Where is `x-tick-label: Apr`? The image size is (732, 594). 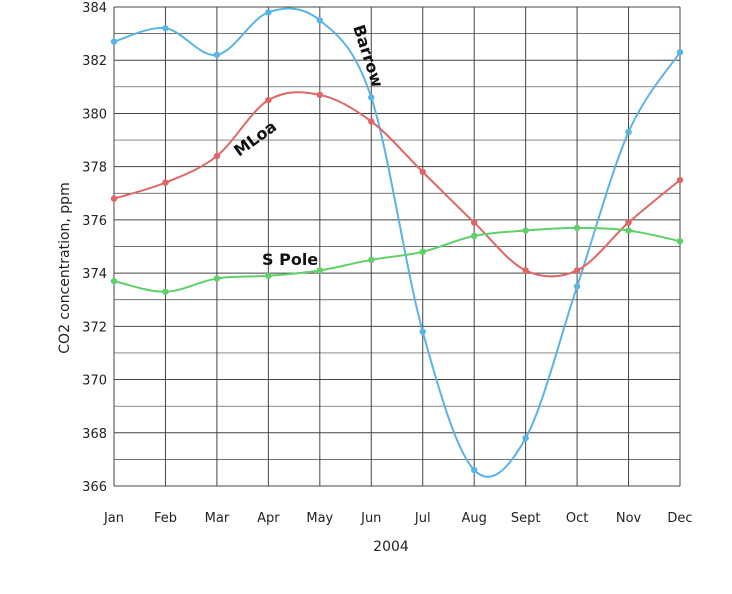 x-tick-label: Apr is located at coordinates (268, 518).